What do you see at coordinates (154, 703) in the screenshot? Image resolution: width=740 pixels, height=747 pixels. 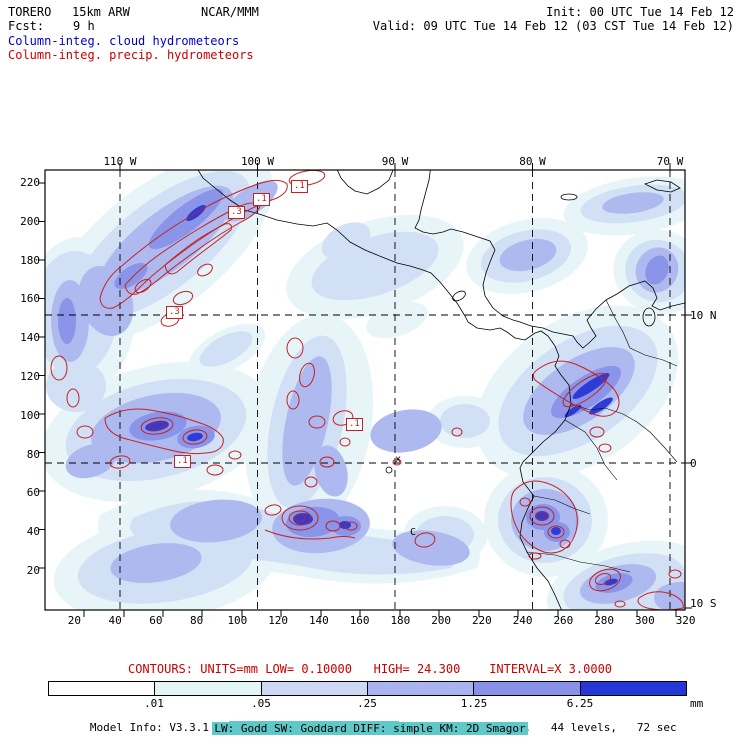 I see `colorbar-tick: .01` at bounding box center [154, 703].